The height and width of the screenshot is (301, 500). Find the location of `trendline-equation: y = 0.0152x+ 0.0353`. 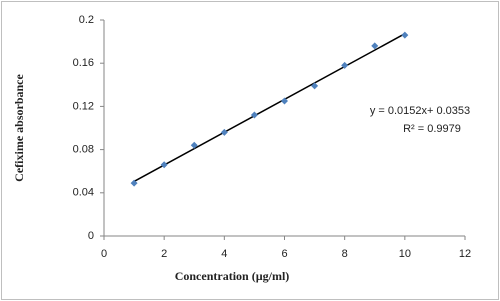

trendline-equation: y = 0.0152x+ 0.0353 is located at coordinates (420, 111).